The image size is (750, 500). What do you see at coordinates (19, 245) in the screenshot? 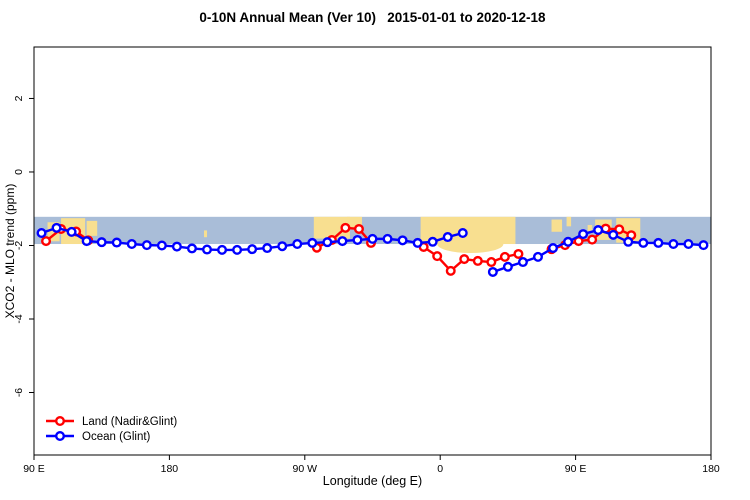
I see `y-tick-label: -2` at bounding box center [19, 245].